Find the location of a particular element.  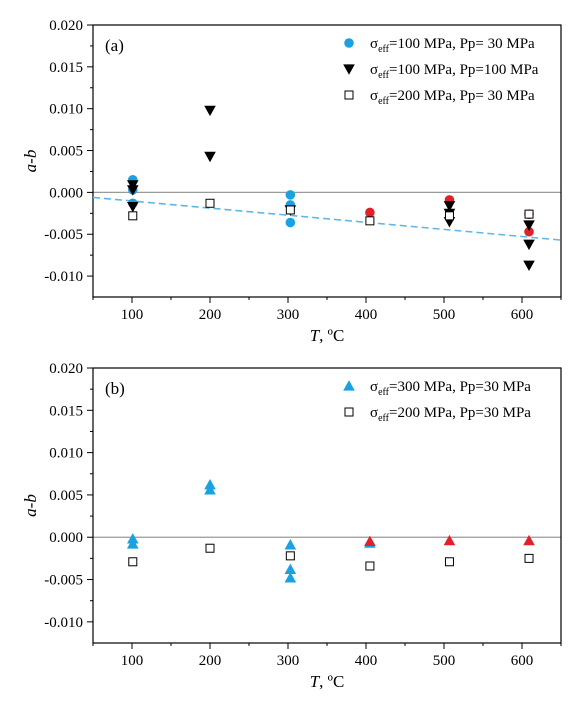

legend-text: =300 MPa, Pp=30 MPa is located at coordinates (460, 387).